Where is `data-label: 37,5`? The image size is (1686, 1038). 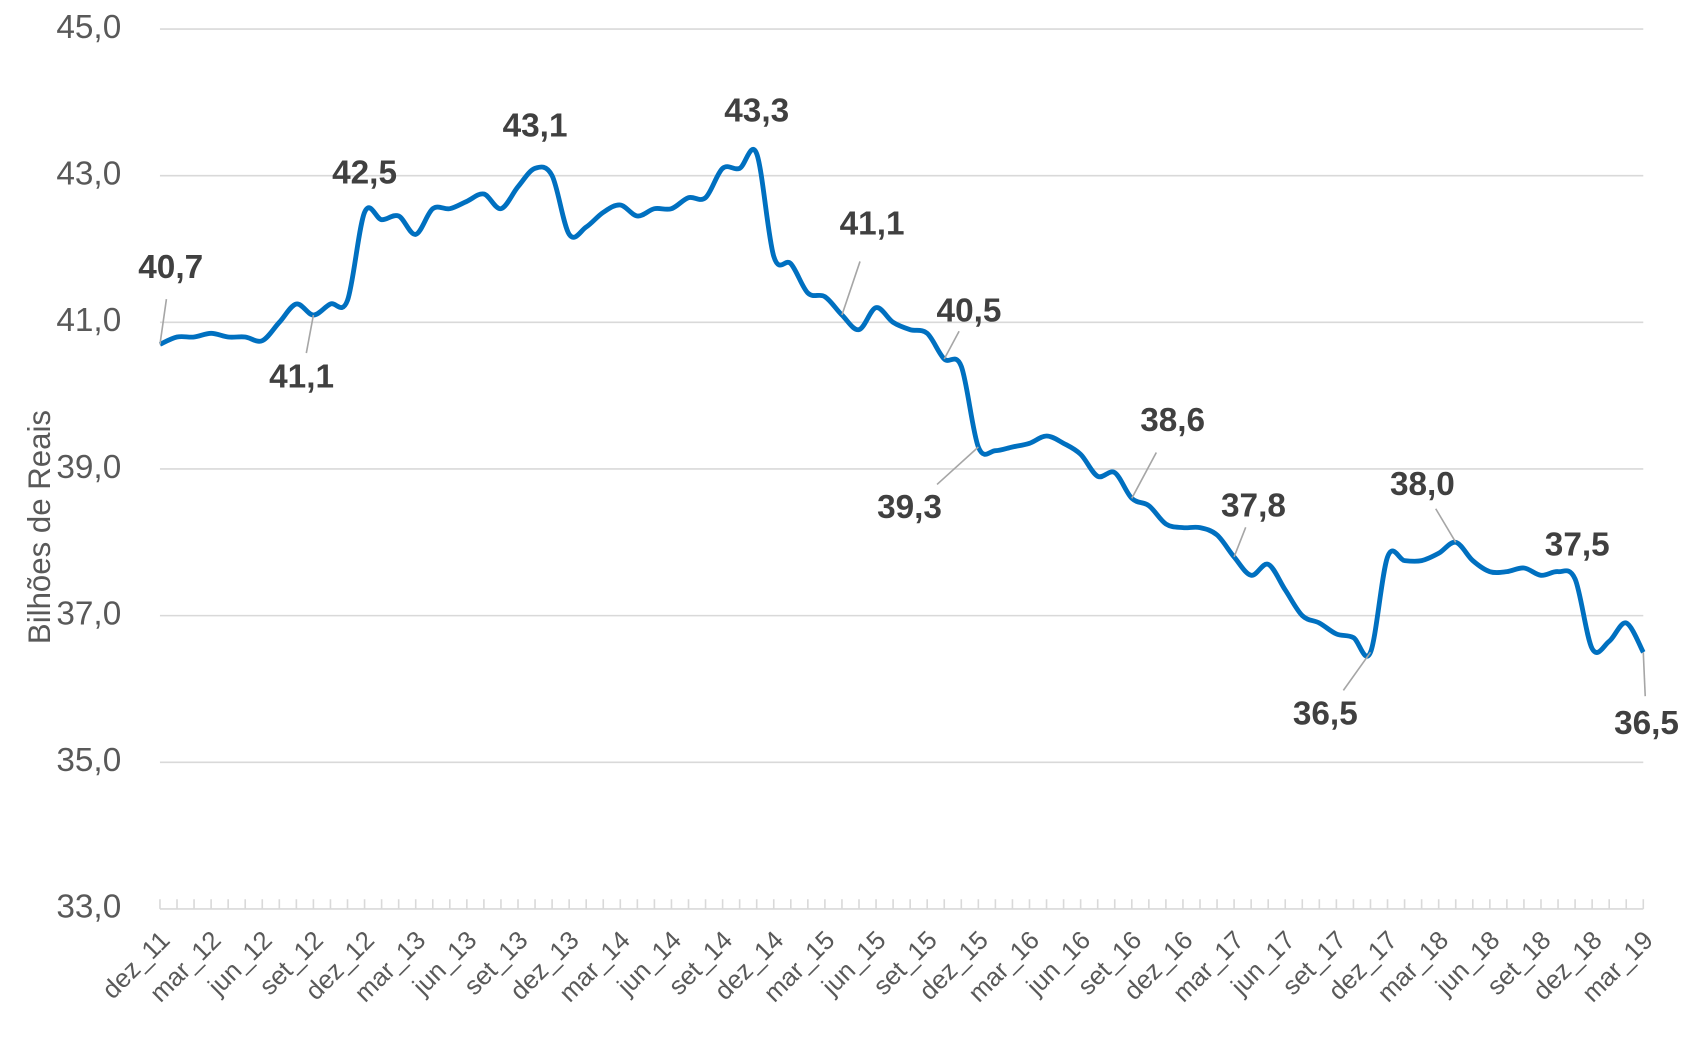 data-label: 37,5 is located at coordinates (1577, 545).